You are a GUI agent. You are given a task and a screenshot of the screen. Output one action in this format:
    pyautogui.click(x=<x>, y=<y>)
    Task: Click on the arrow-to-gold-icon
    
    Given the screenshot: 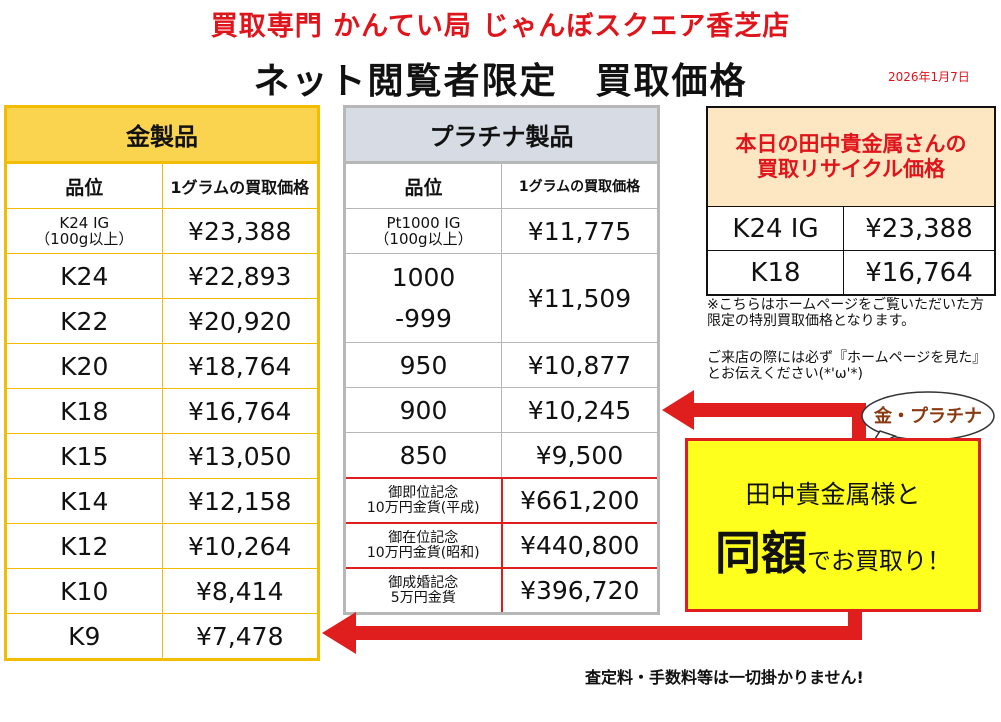 What is the action you would take?
    pyautogui.click(x=592, y=630)
    